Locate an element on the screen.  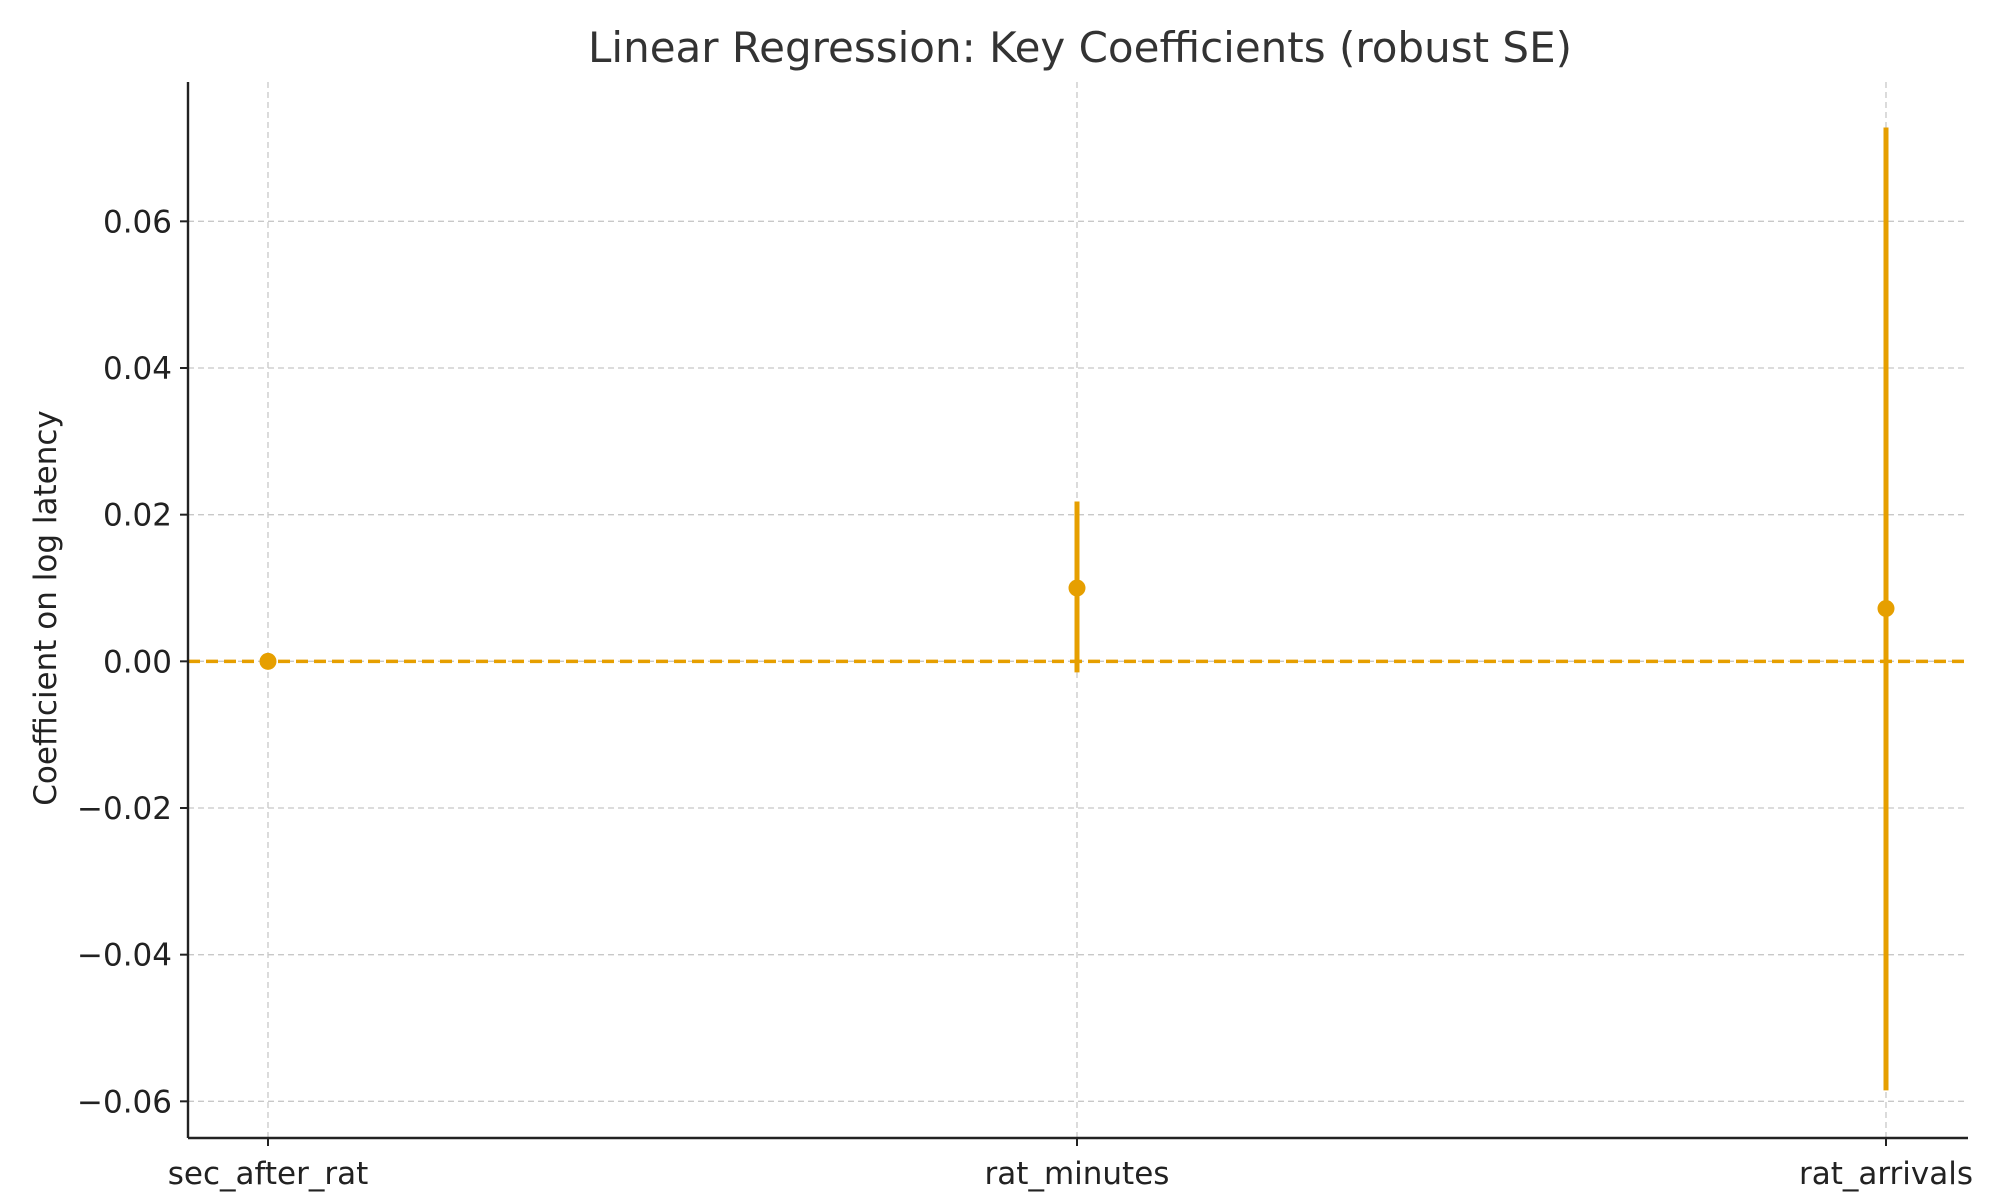
x-tick-label: rat_arrivals is located at coordinates (1886, 1174).